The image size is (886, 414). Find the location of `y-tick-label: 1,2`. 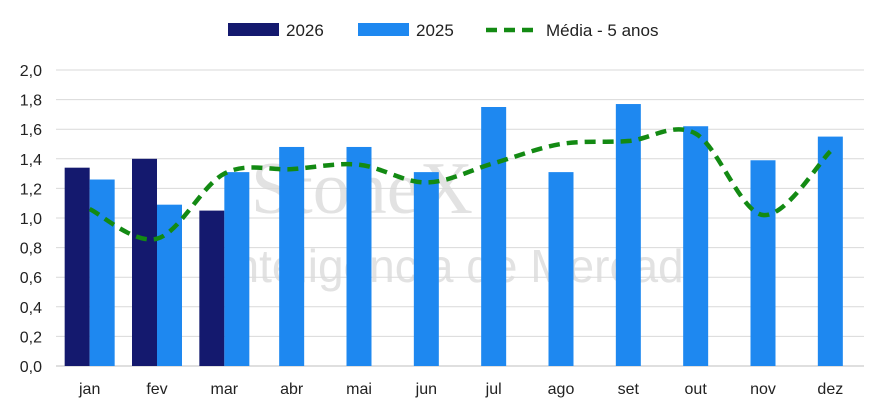

y-tick-label: 1,2 is located at coordinates (31, 189).